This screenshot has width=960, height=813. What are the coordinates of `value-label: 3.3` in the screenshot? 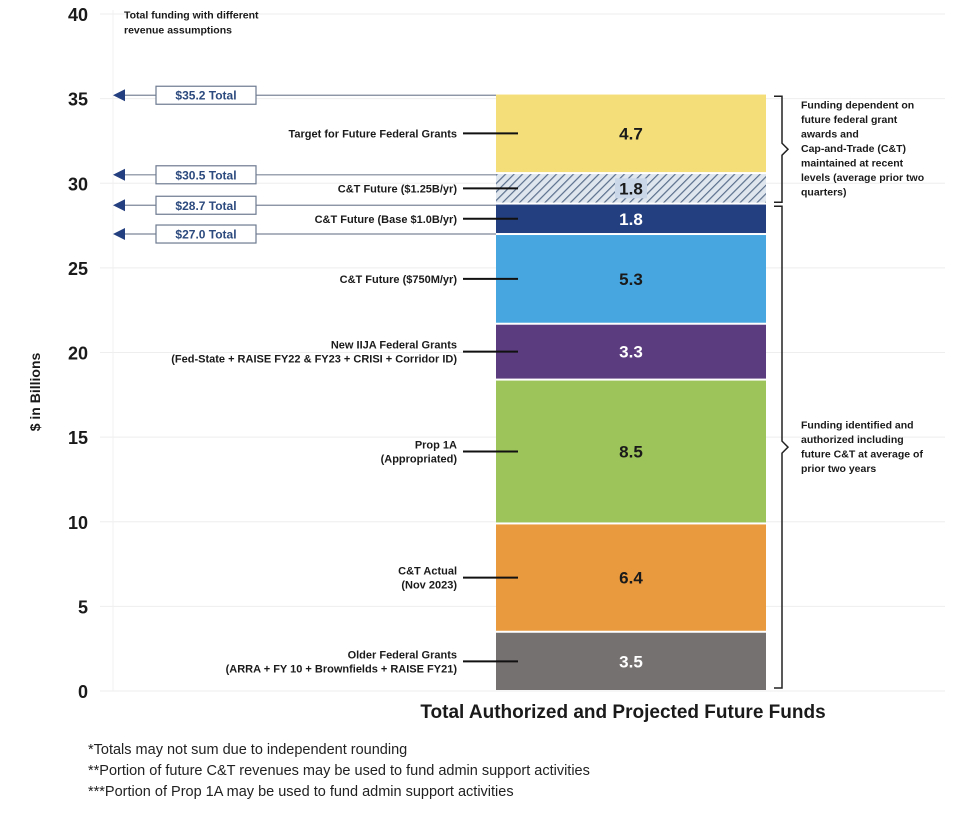 It's located at (631, 352).